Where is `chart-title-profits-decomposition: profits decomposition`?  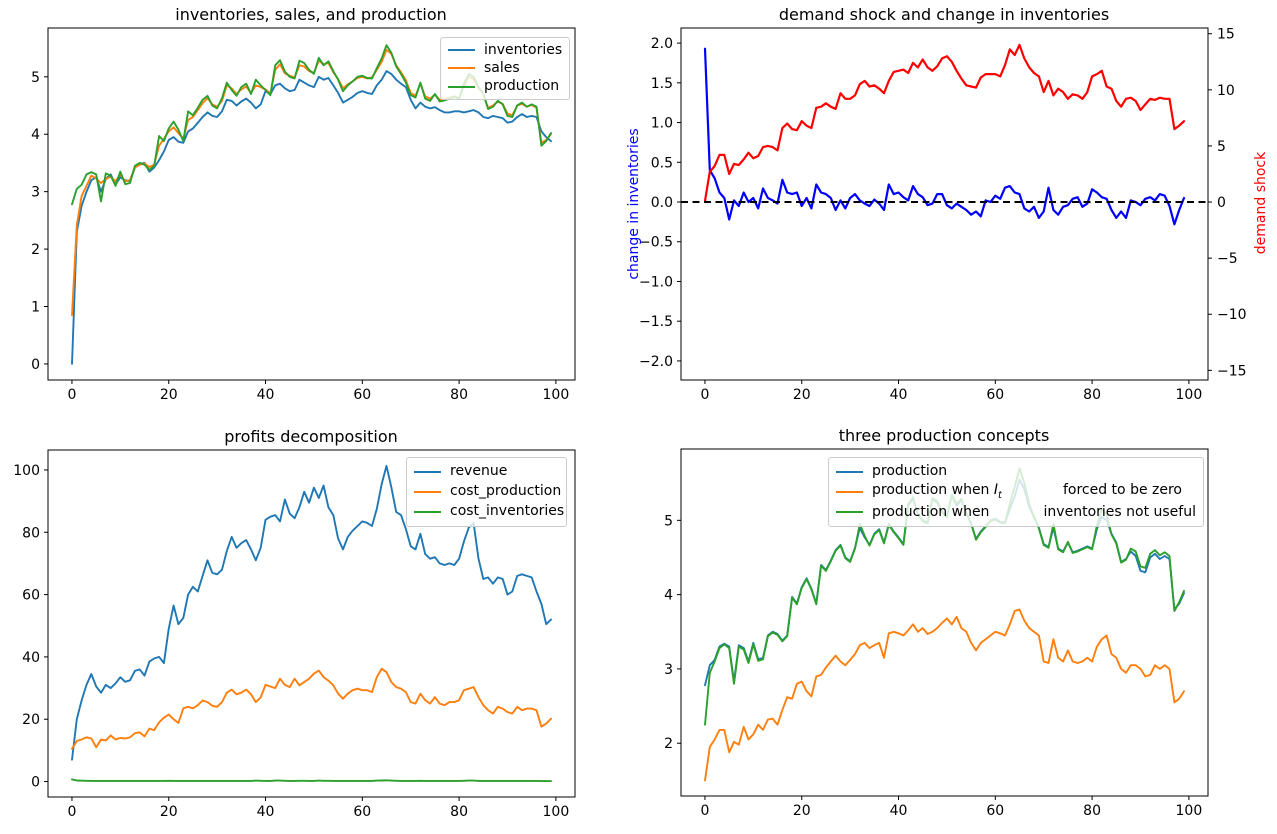 chart-title-profits-decomposition: profits decomposition is located at coordinates (311, 436).